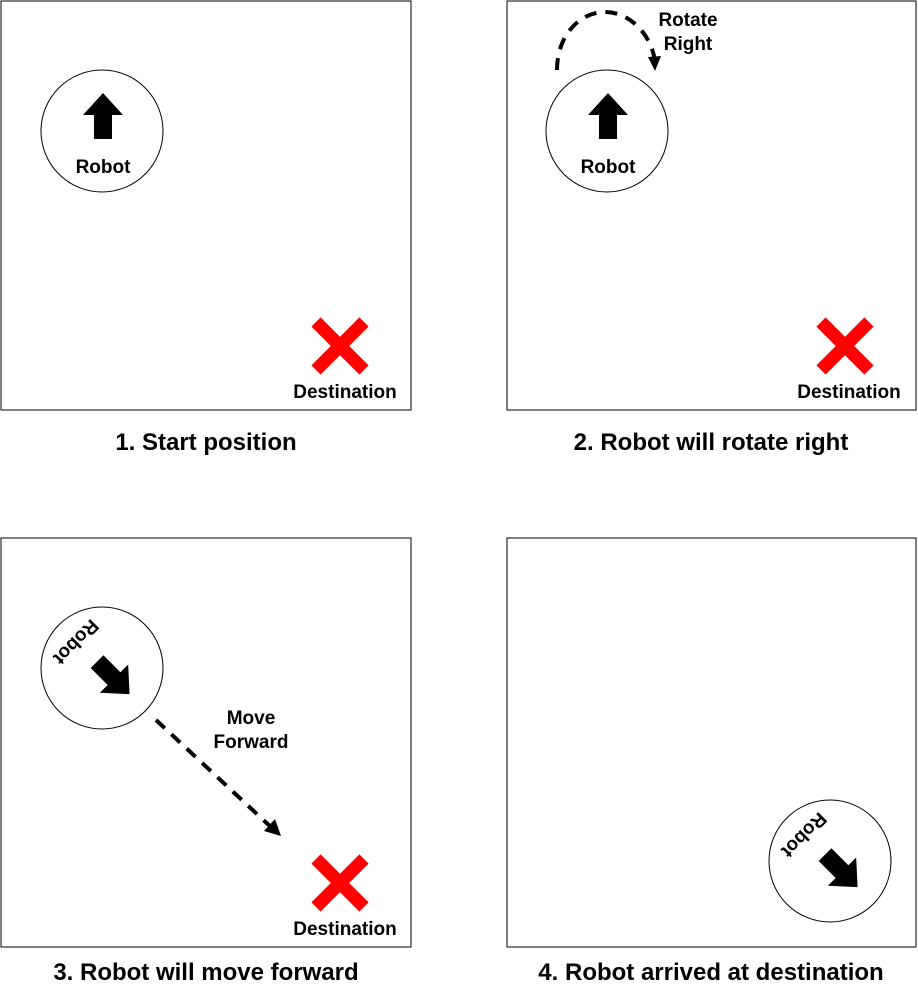  What do you see at coordinates (251, 718) in the screenshot?
I see `move-label-line1: Move` at bounding box center [251, 718].